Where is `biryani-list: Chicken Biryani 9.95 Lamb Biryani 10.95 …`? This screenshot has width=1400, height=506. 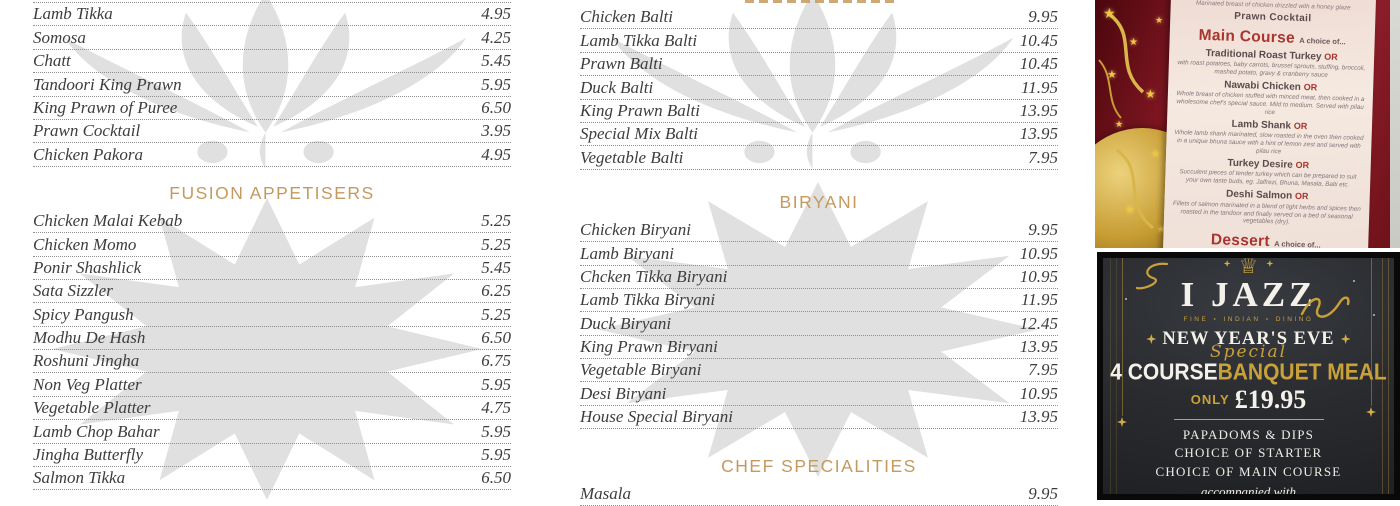 biryani-list: Chicken Biryani 9.95 Lamb Biryani 10.95 … is located at coordinates (819, 324).